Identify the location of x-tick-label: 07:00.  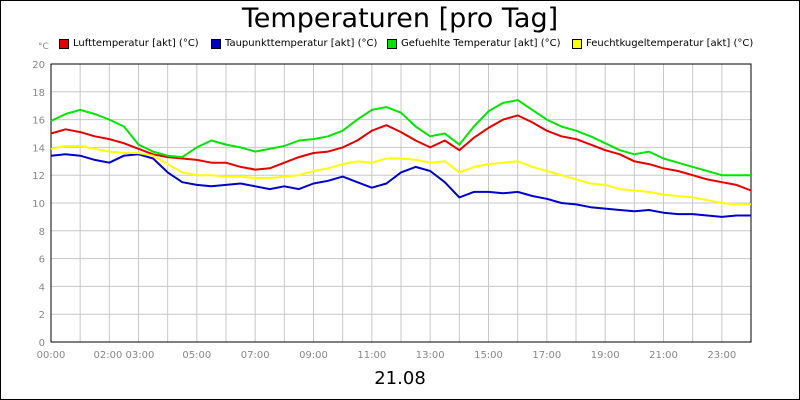
(255, 355).